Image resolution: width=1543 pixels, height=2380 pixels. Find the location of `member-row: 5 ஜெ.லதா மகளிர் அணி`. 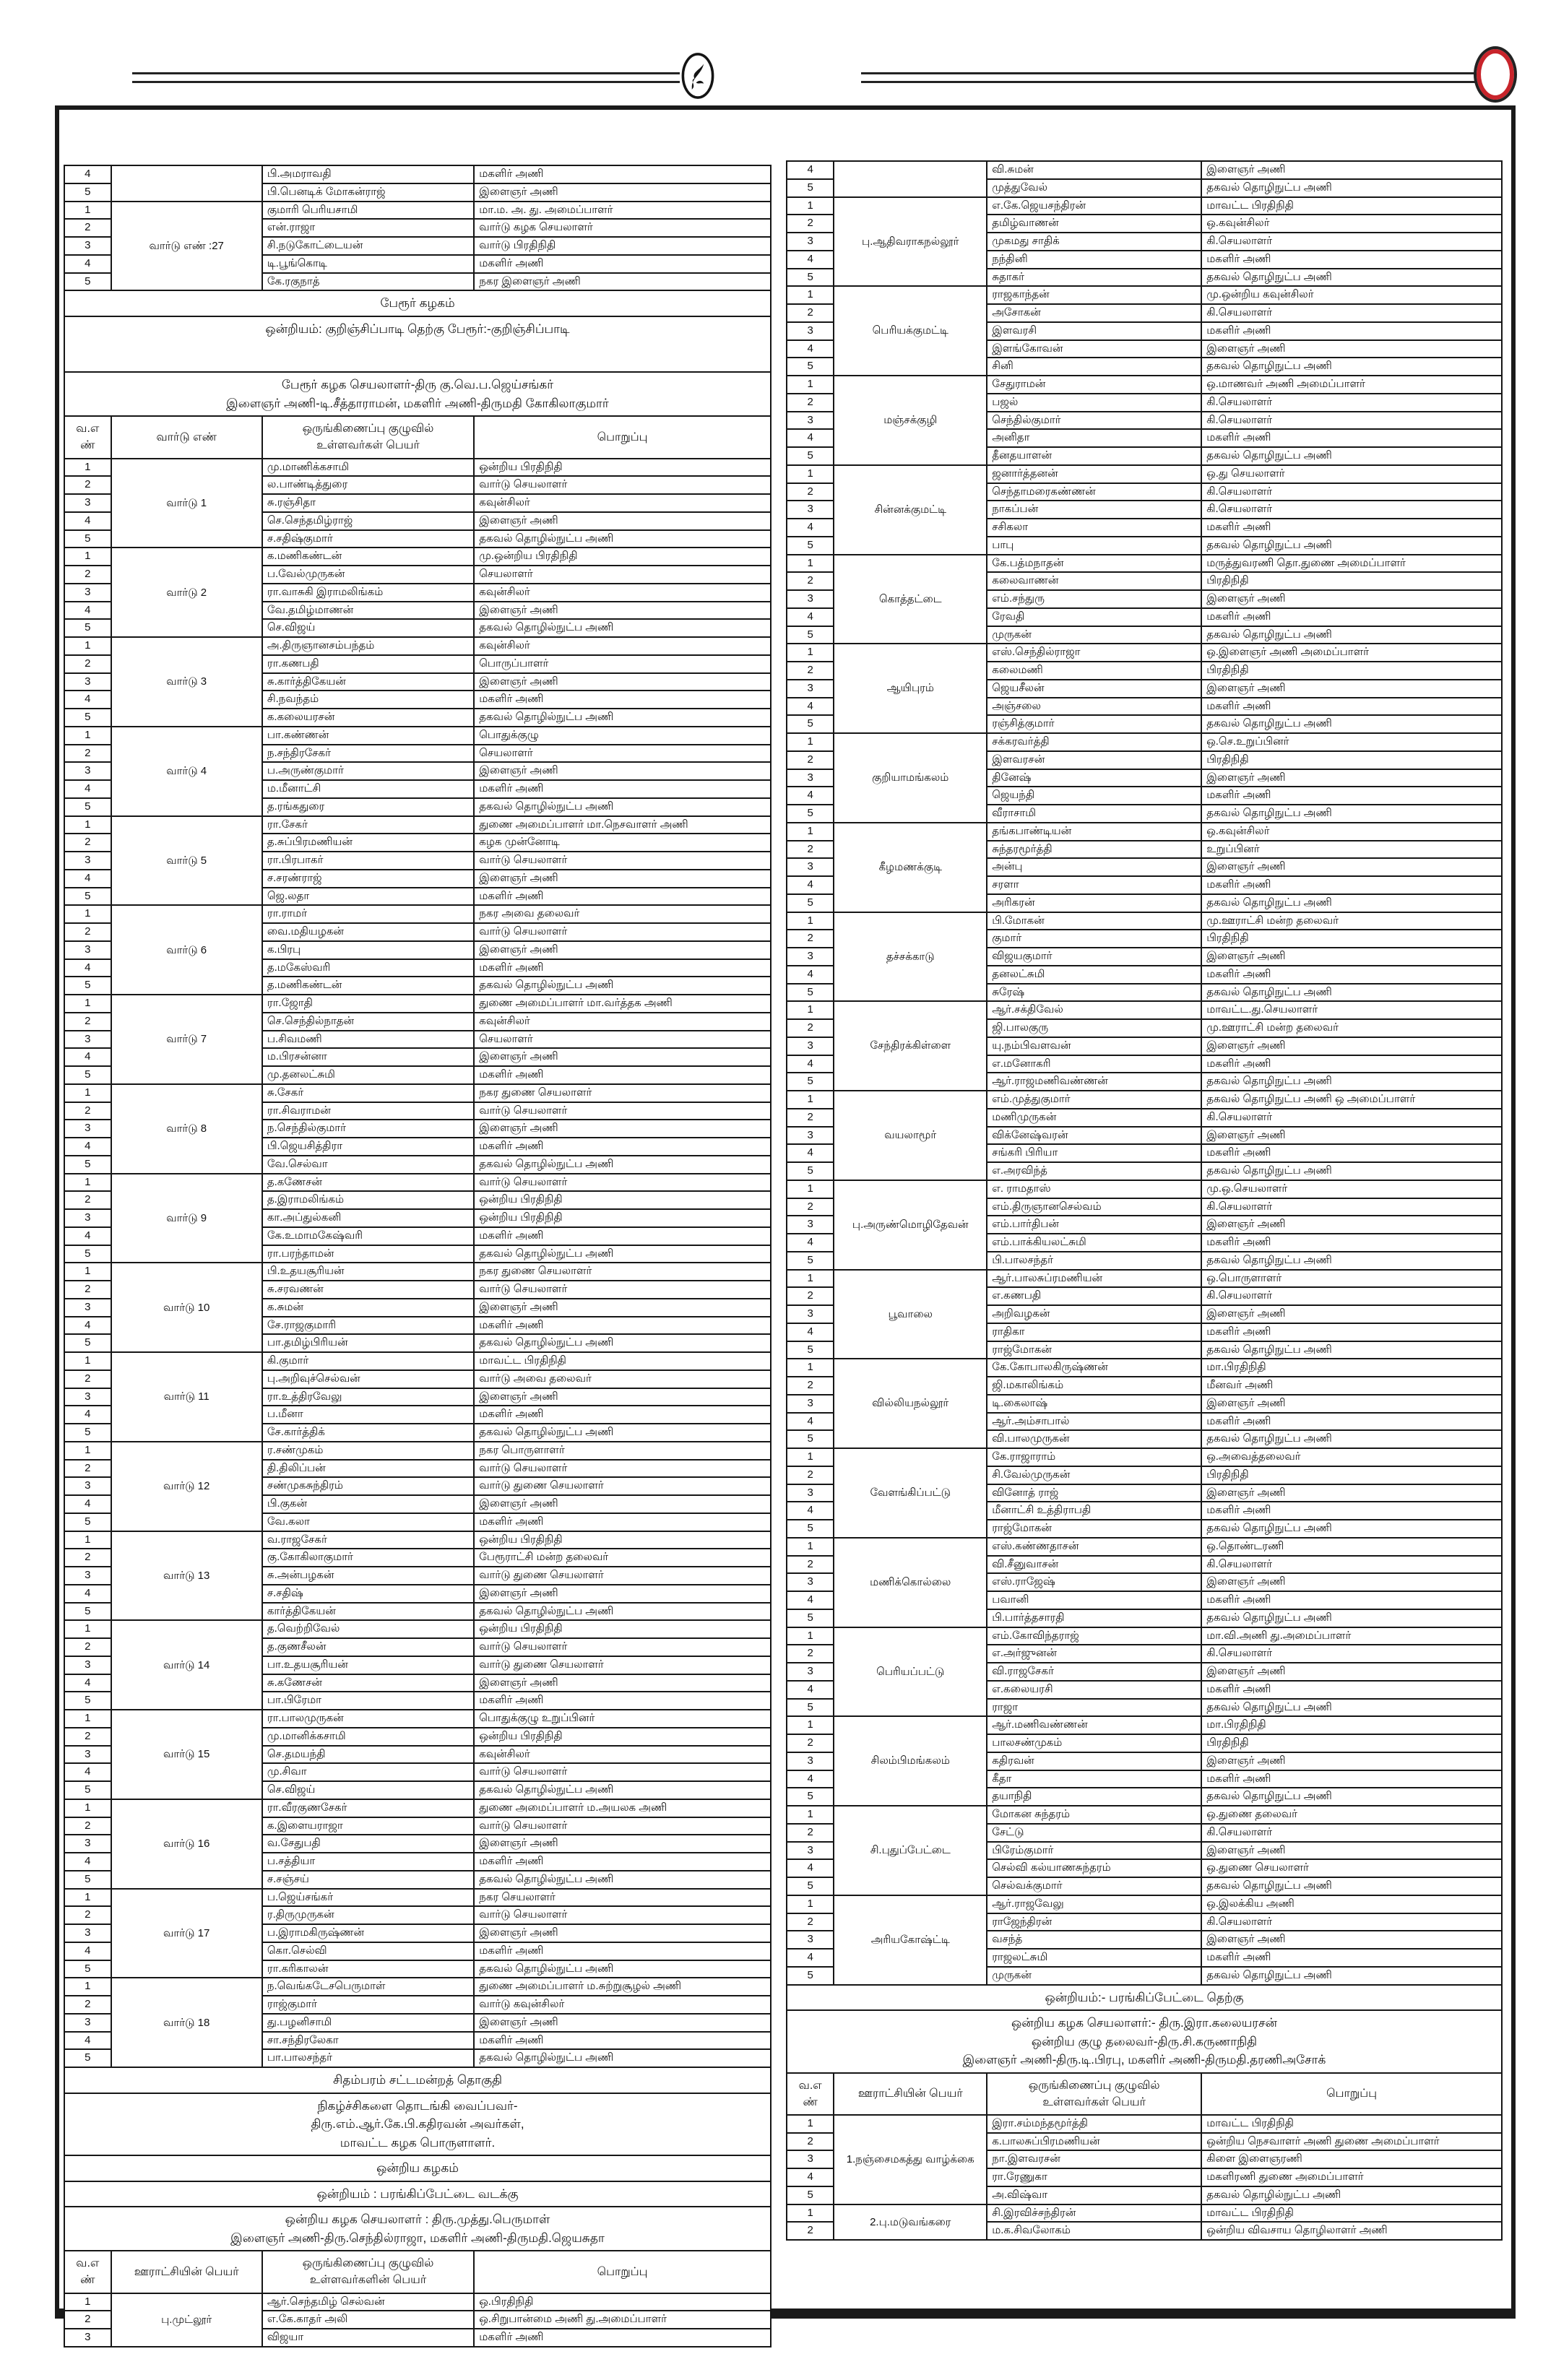

member-row: 5 ஜெ.லதா மகளிர் அணி is located at coordinates (418, 896).